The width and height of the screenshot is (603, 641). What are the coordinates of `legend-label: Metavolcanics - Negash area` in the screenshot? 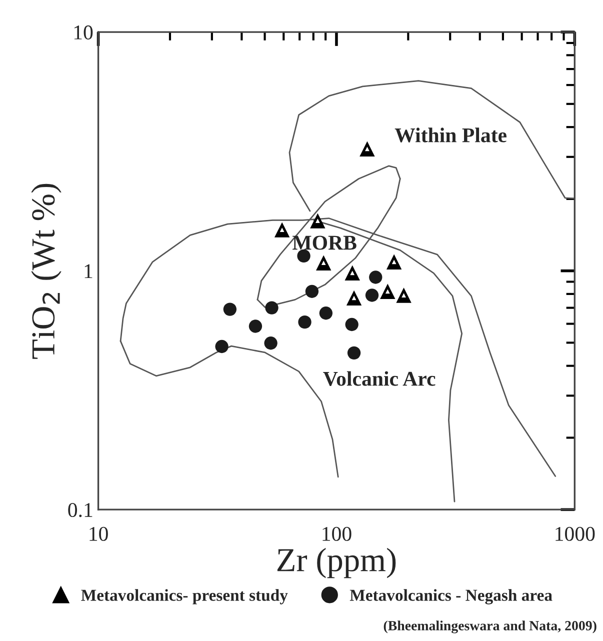 It's located at (451, 596).